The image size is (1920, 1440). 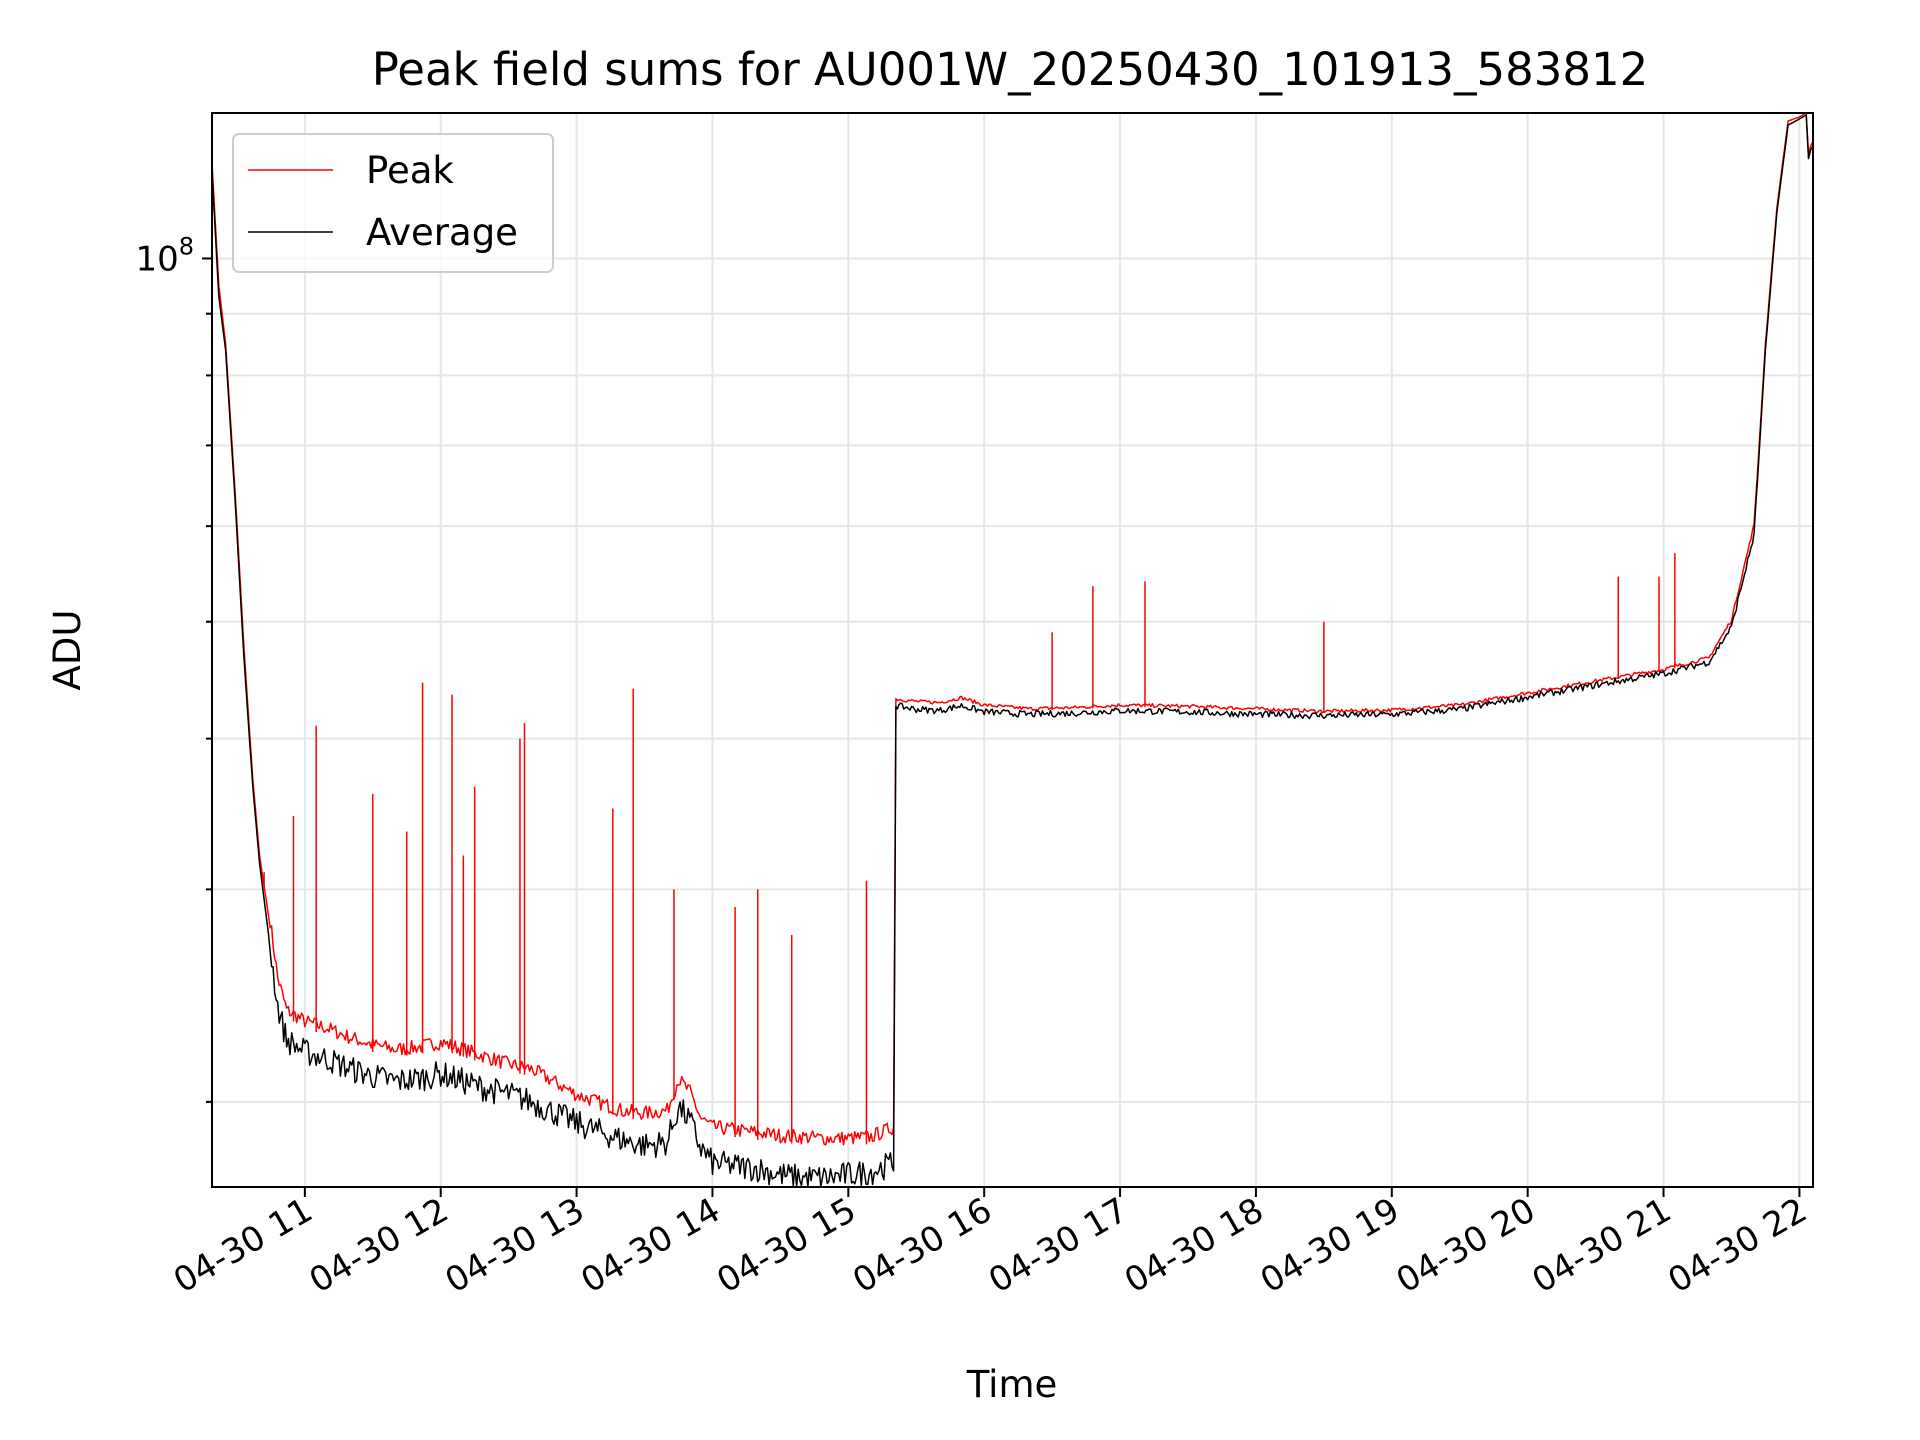 I want to click on x-axis-label: Time, so click(x=1012, y=1384).